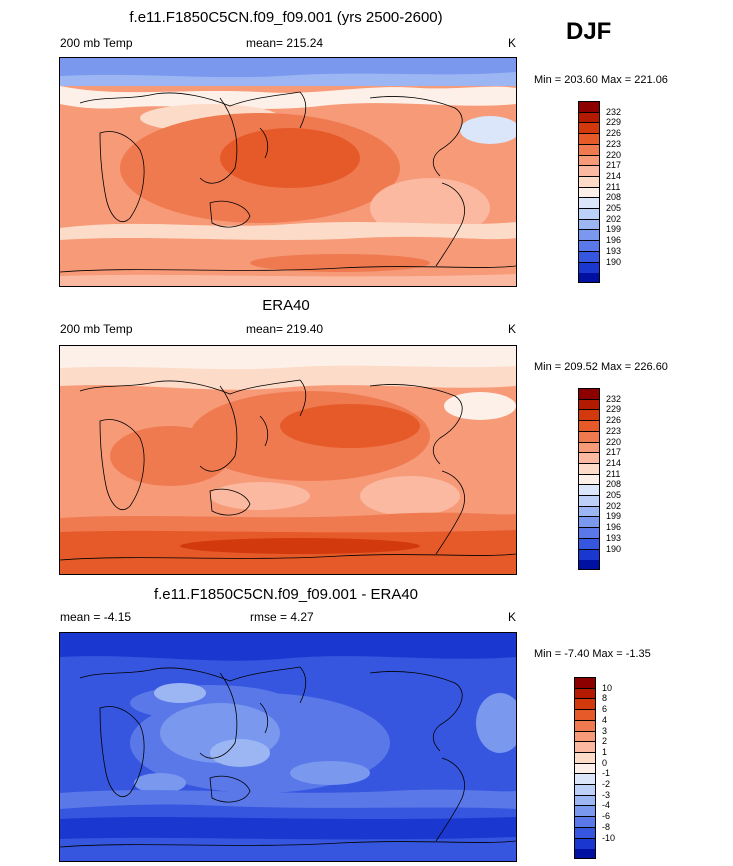 The width and height of the screenshot is (733, 866). Describe the element at coordinates (96, 43) in the screenshot. I see `panel-1-variable: 200 mb Temp` at that location.